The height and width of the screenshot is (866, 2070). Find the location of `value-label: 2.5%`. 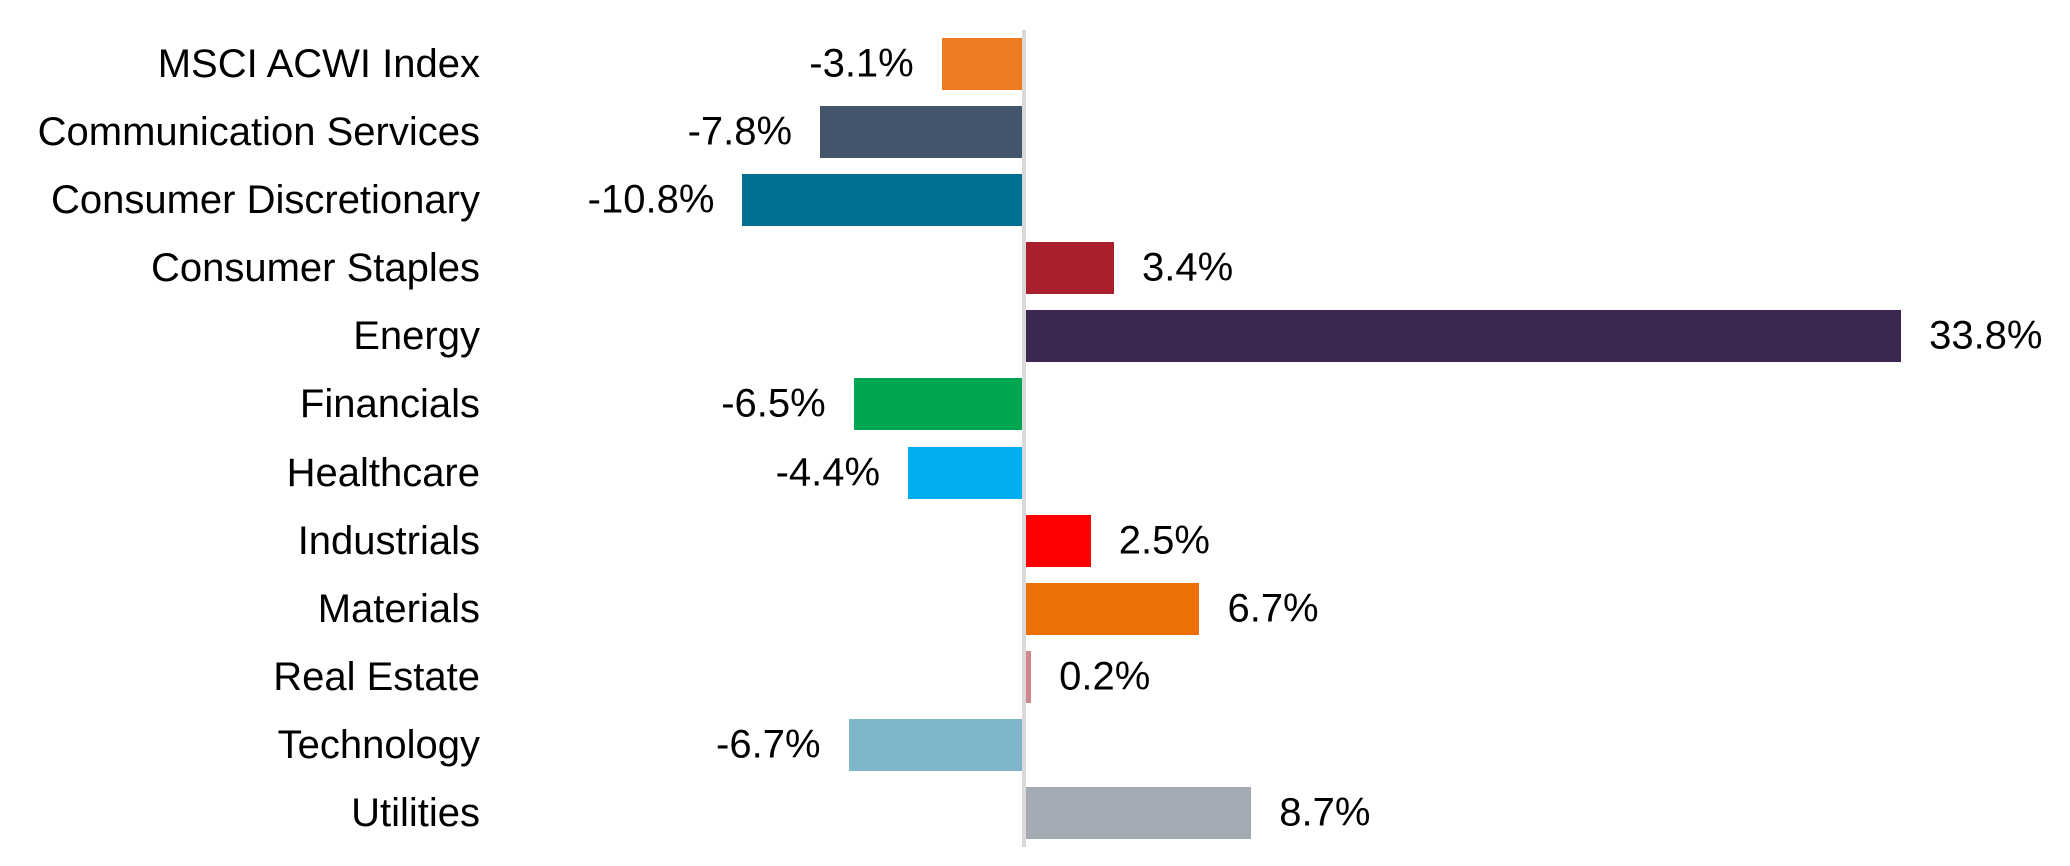

value-label: 2.5% is located at coordinates (1164, 540).